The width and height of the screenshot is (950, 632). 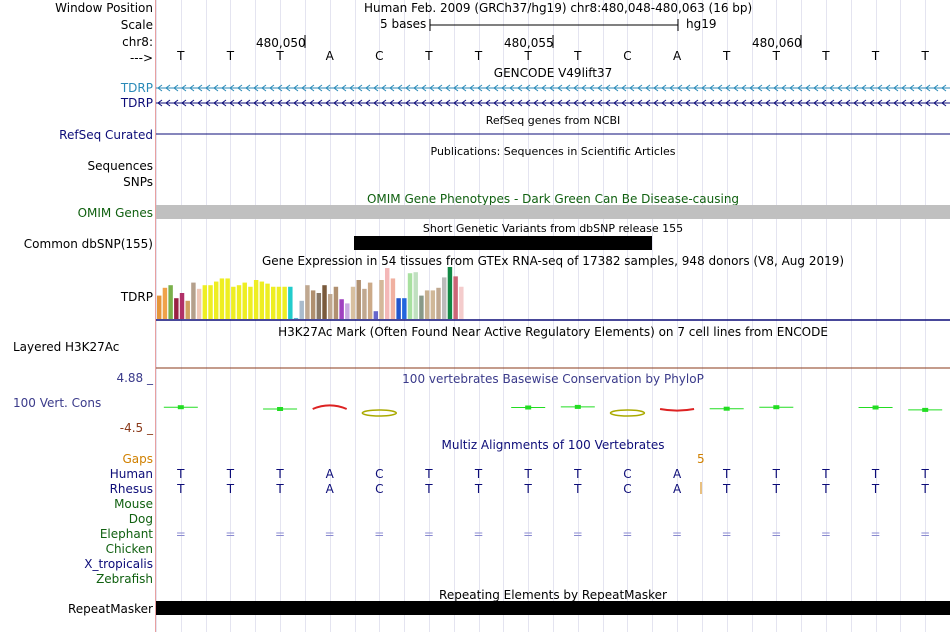 I want to click on coord-label: 480,060, so click(x=777, y=43).